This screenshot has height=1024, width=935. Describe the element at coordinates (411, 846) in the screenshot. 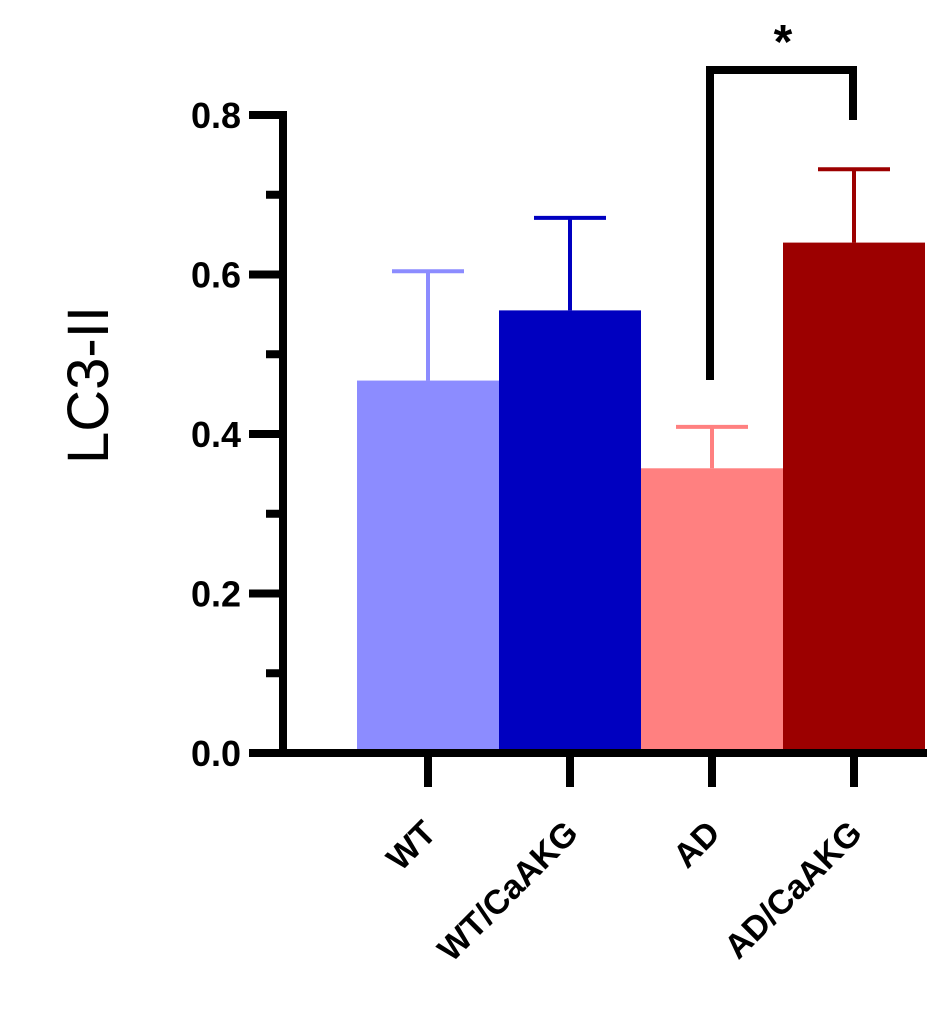

I see `x-tick-label: WT` at that location.